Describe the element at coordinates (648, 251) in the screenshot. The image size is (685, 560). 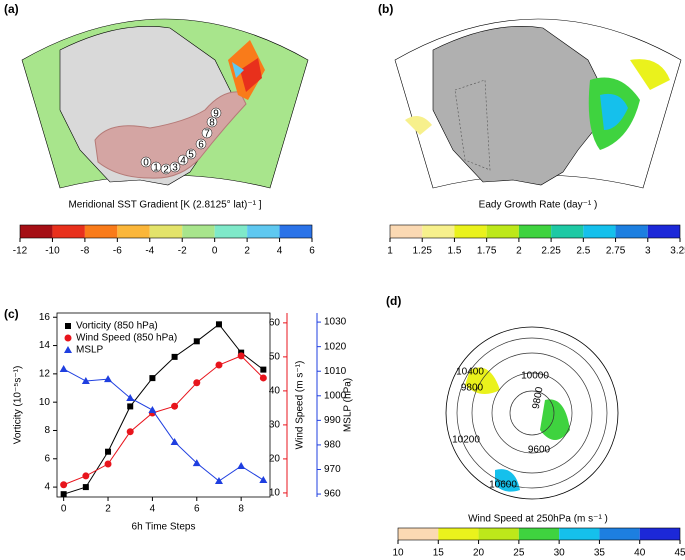
I see `colorbar-tick-label: 3` at that location.